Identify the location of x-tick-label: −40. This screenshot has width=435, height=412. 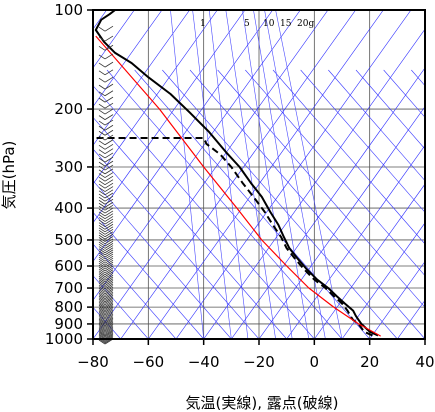
(204, 362).